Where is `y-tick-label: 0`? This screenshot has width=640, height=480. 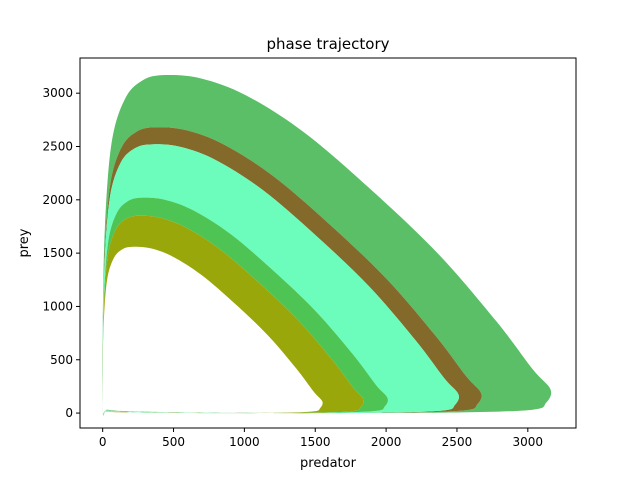
y-tick-label: 0 is located at coordinates (69, 413).